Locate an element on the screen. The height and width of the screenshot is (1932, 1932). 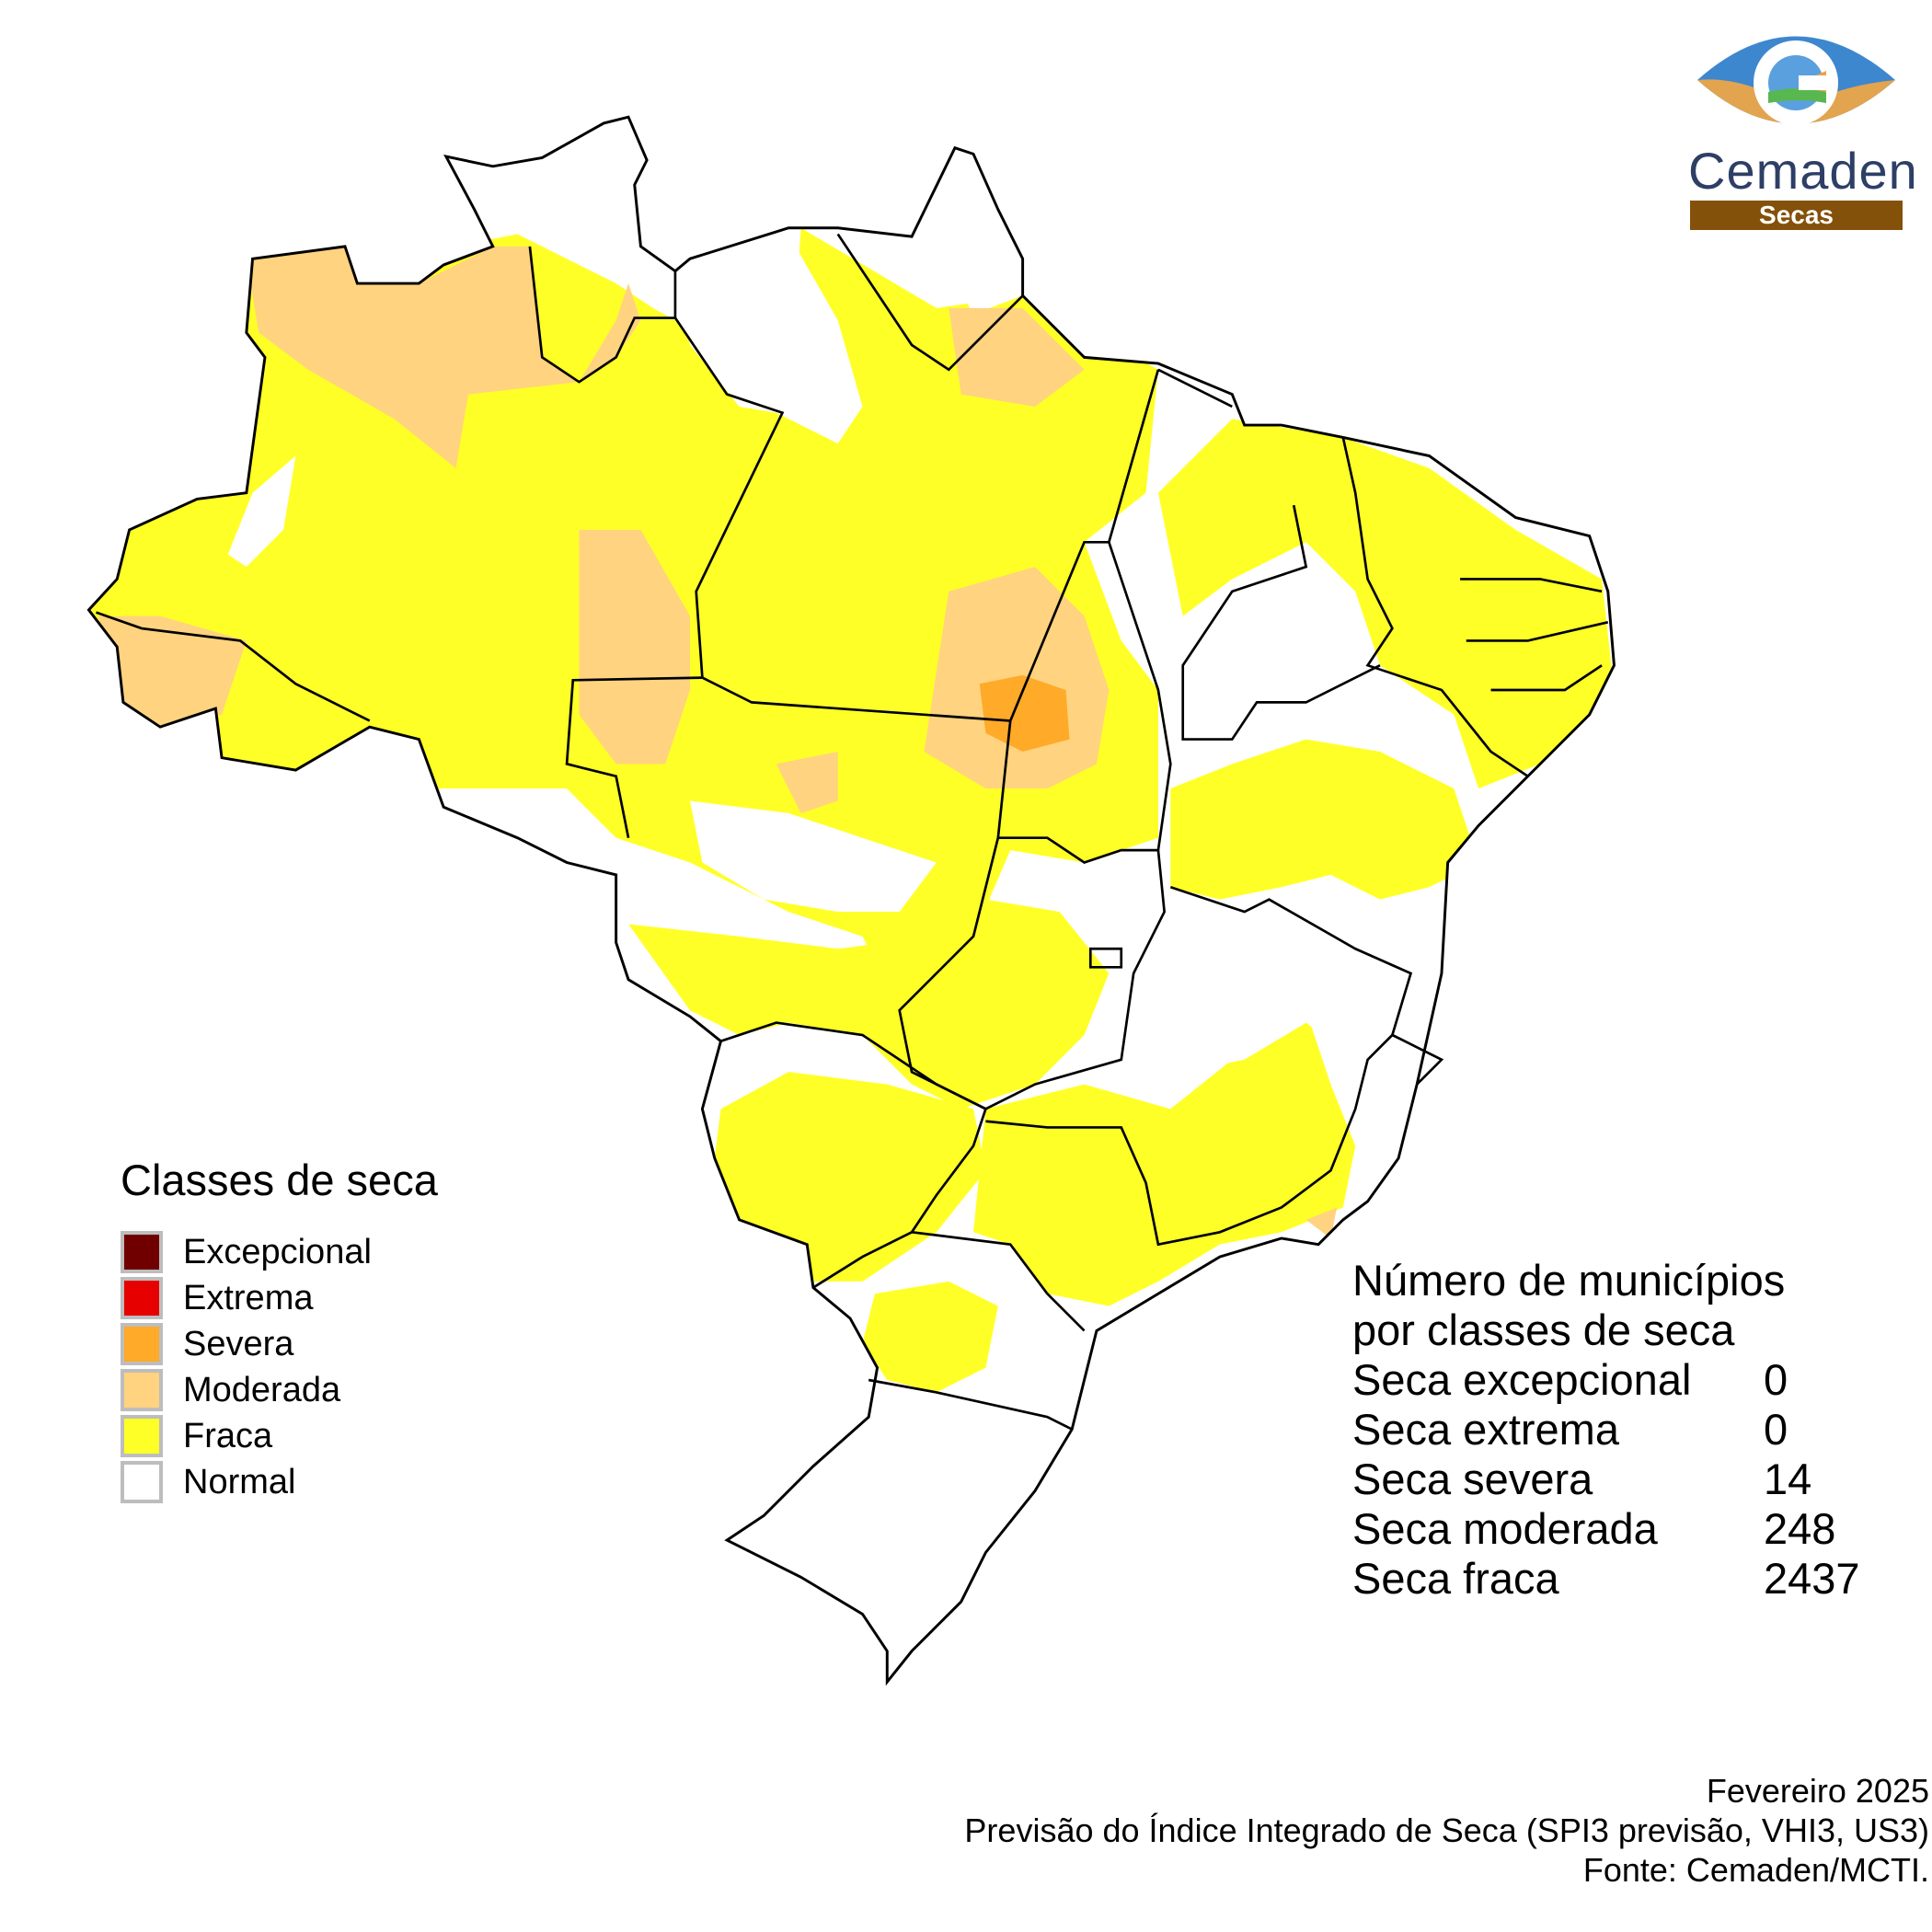
logo-name: Cemaden is located at coordinates (1803, 171).